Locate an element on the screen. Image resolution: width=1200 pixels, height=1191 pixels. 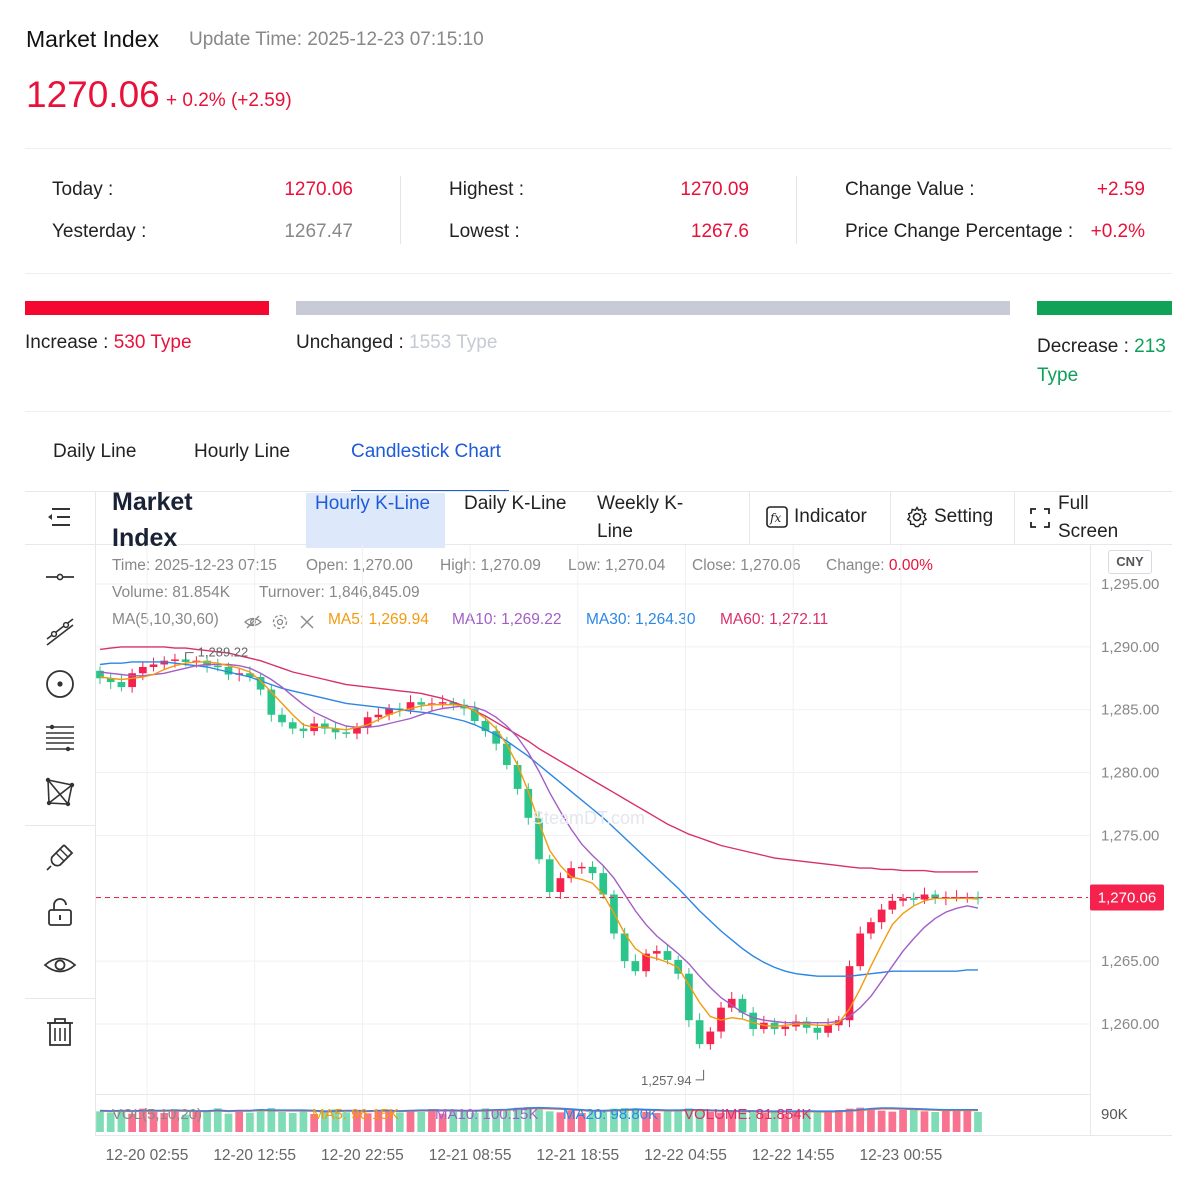
magnet-icon is located at coordinates (60, 857).